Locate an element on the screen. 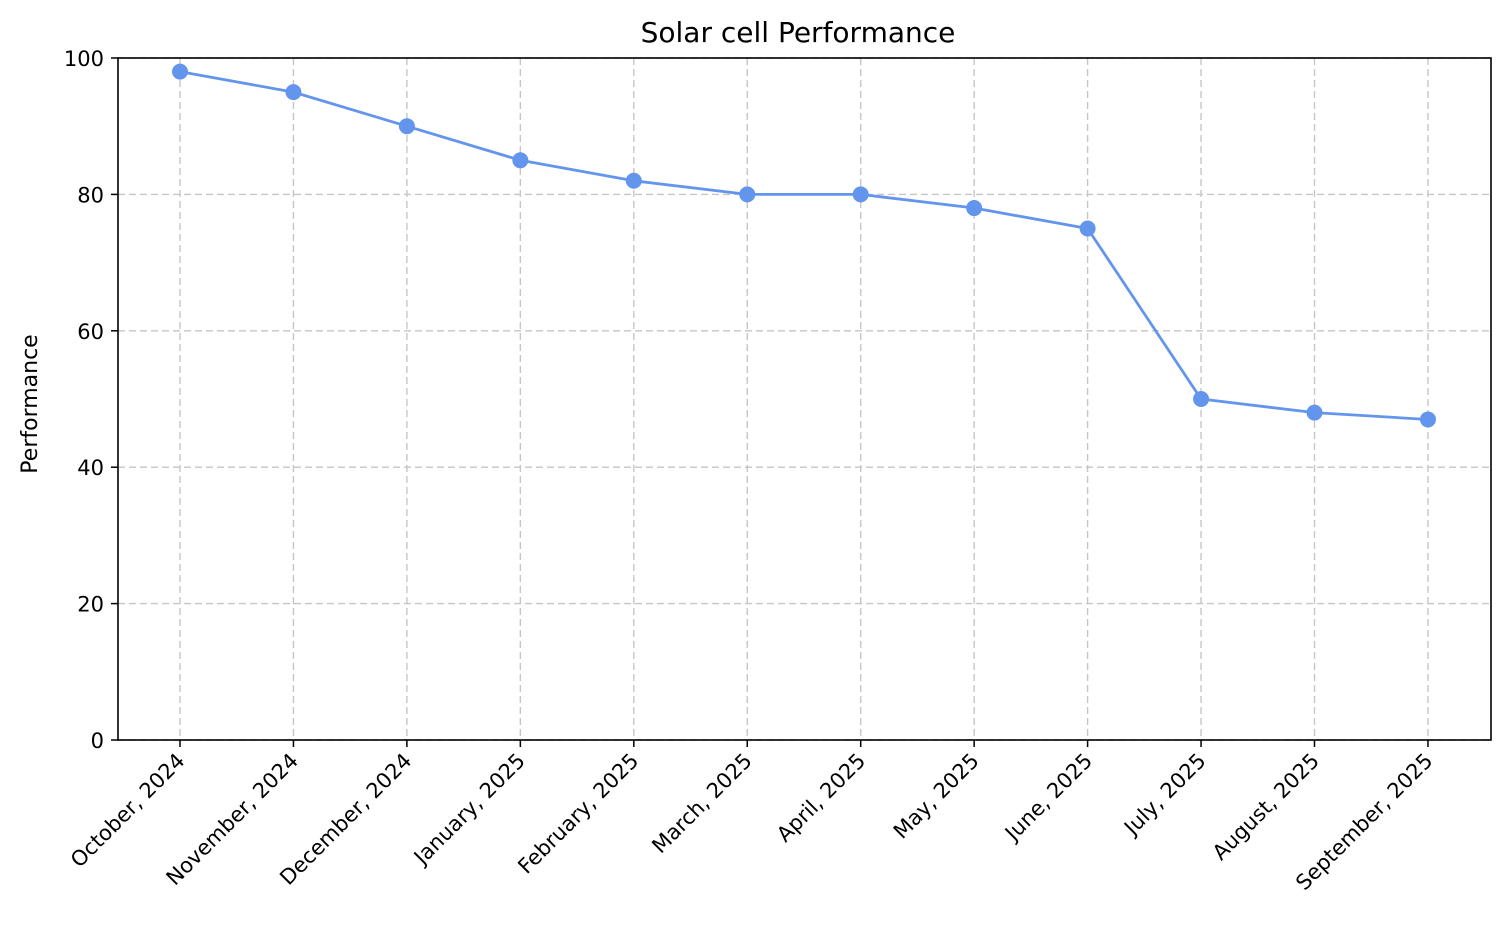  y-tick-label-3: 60 is located at coordinates (90, 332).